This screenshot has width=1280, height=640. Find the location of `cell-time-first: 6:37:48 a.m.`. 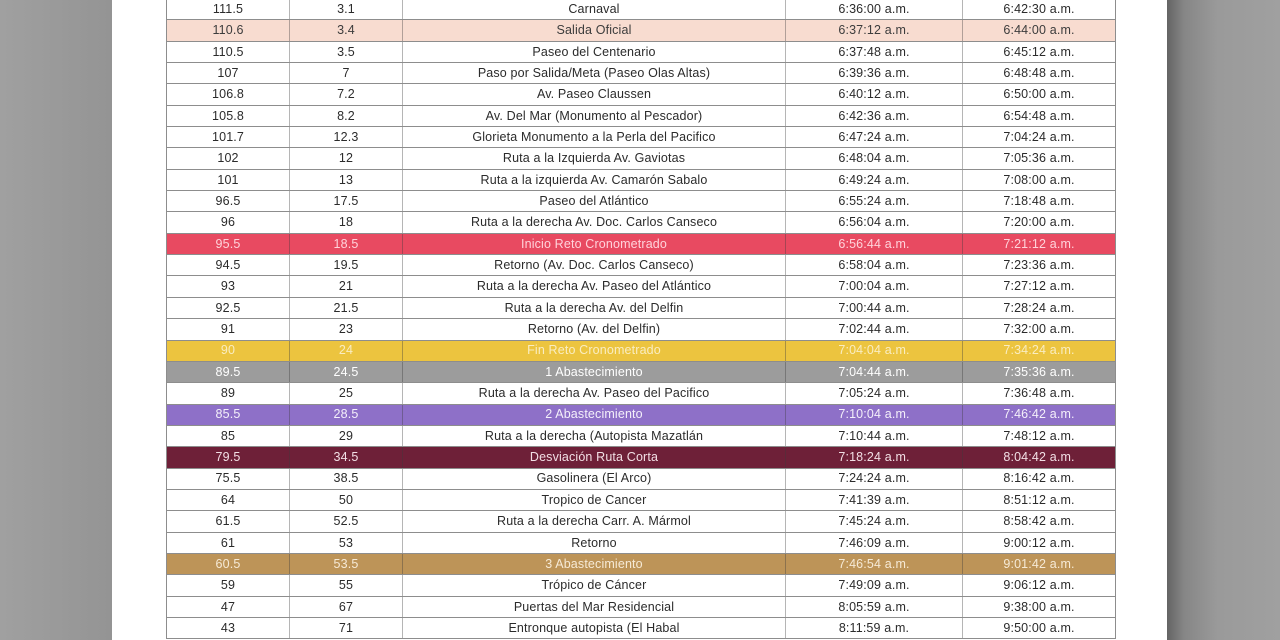

cell-time-first: 6:37:48 a.m. is located at coordinates (874, 52).